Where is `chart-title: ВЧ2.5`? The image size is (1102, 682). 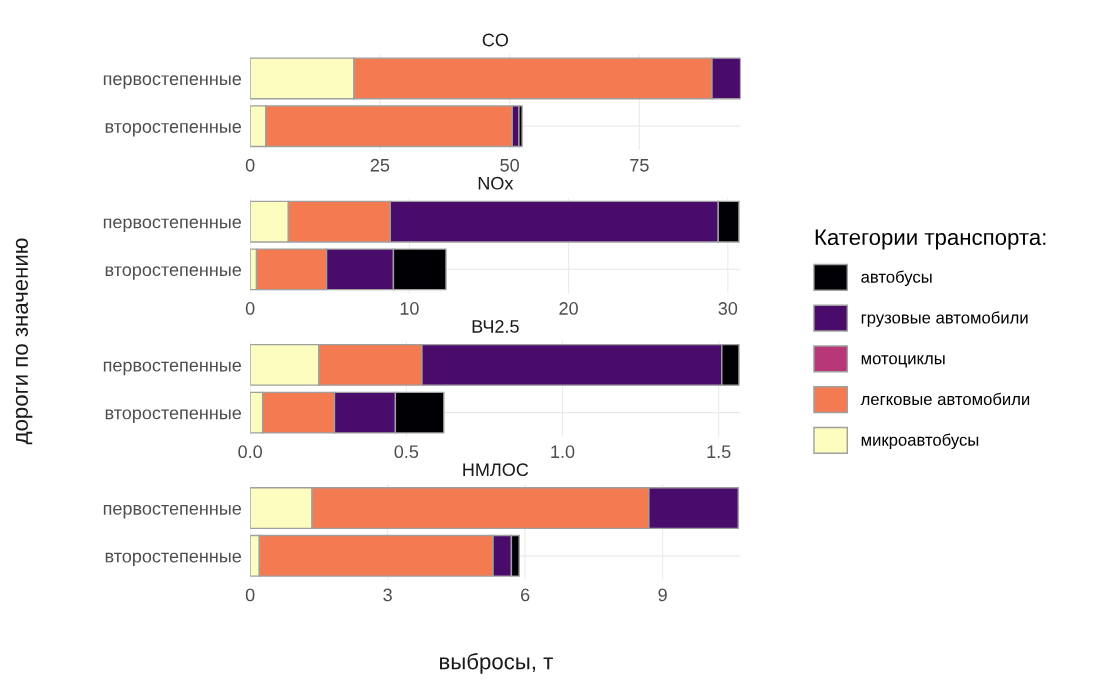 chart-title: ВЧ2.5 is located at coordinates (495, 326).